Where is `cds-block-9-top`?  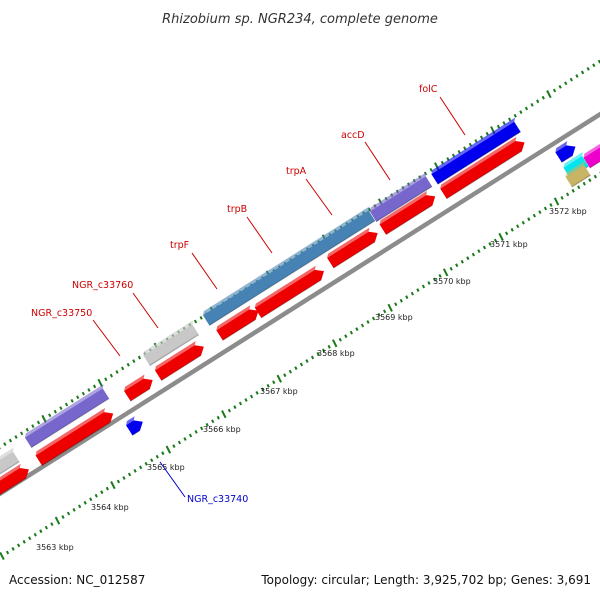
cds-block-9-top is located at coordinates (478, 162).